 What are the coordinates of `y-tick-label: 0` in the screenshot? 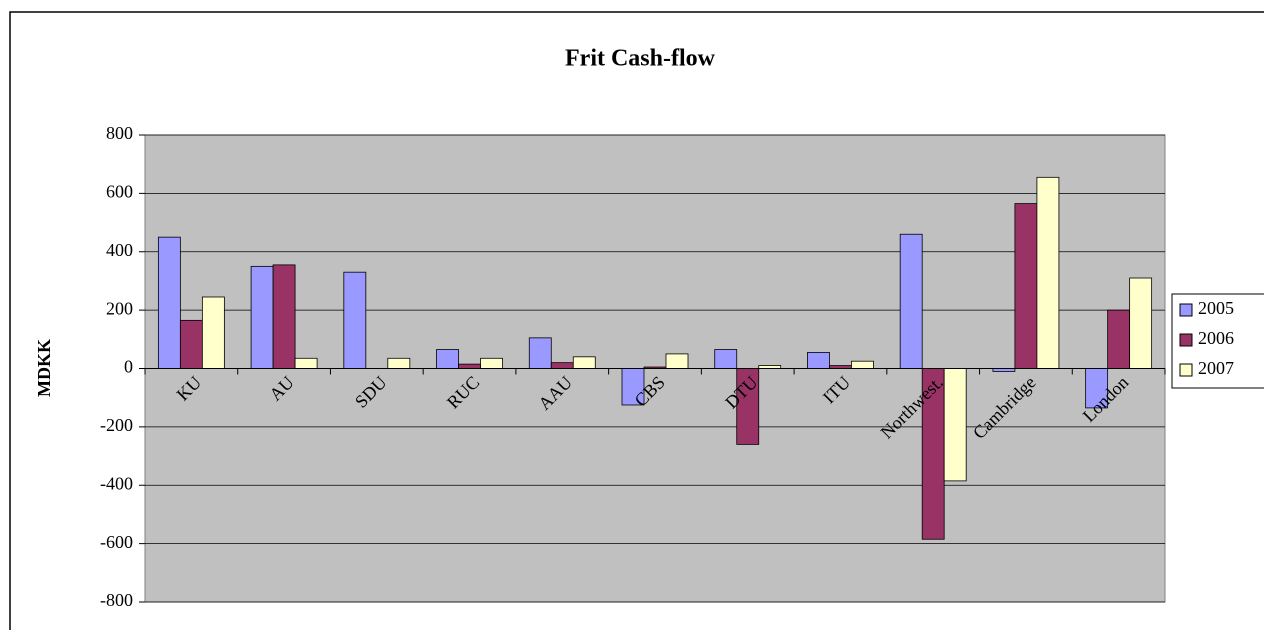 It's located at (128, 367).